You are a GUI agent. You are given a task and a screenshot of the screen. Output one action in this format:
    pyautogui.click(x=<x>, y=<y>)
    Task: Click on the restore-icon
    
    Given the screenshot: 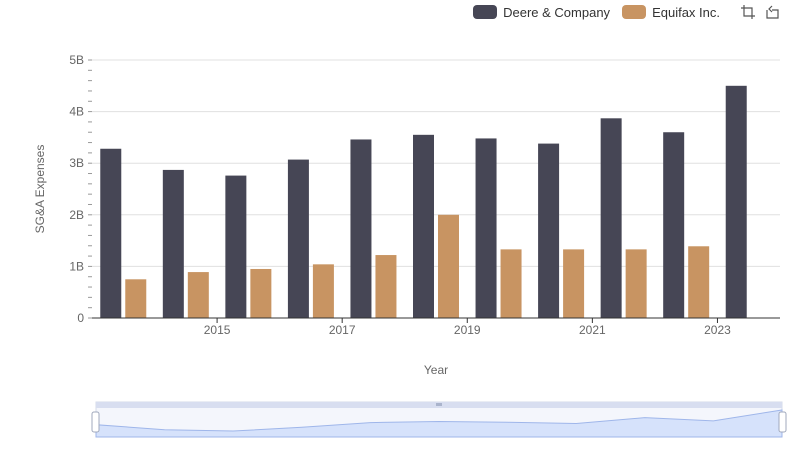 What is the action you would take?
    pyautogui.click(x=772, y=12)
    